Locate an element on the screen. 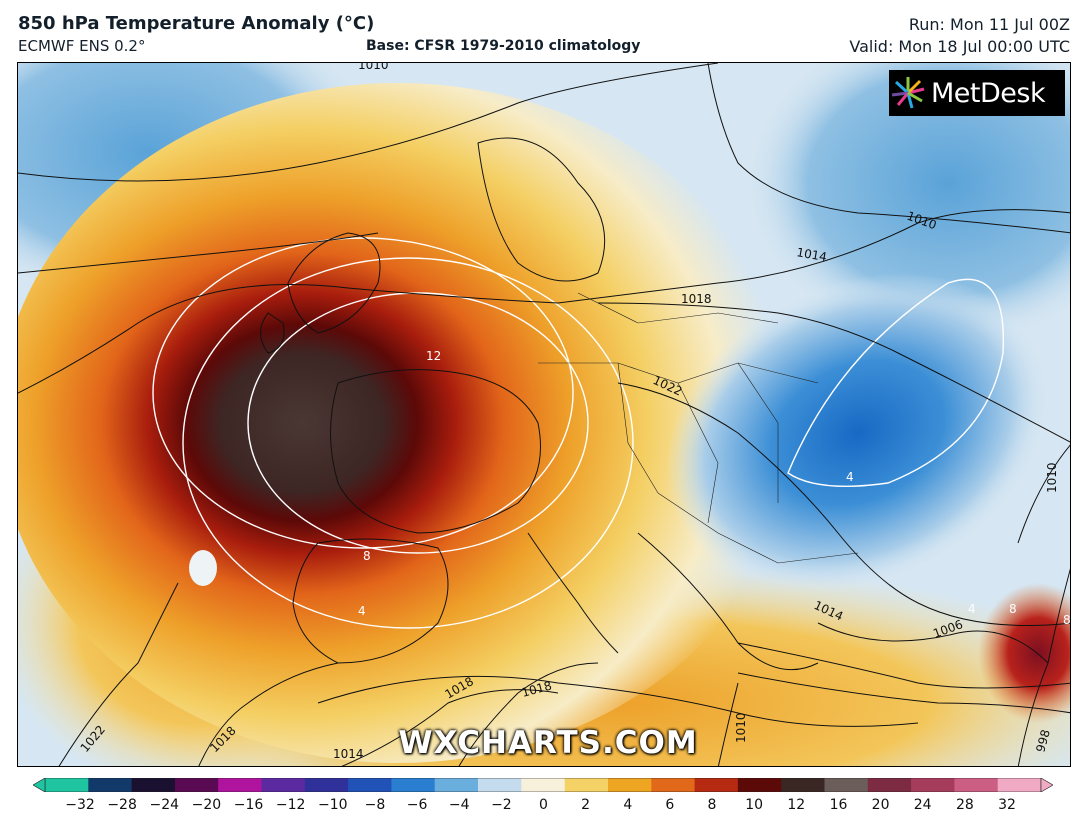  azores-spot is located at coordinates (203, 568).